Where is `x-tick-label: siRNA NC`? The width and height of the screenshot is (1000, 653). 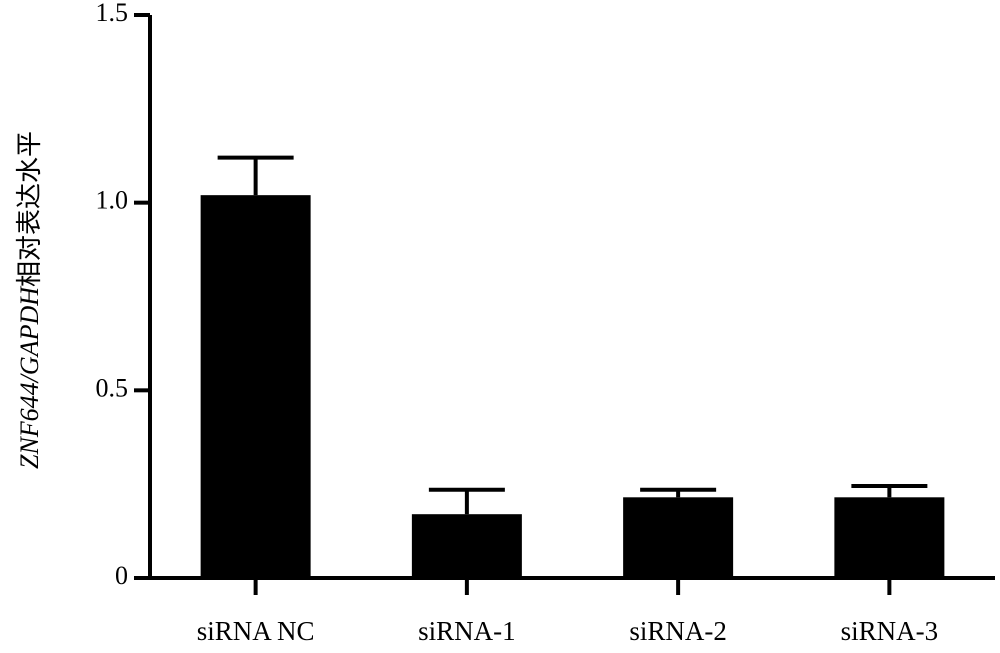 x-tick-label: siRNA NC is located at coordinates (256, 631).